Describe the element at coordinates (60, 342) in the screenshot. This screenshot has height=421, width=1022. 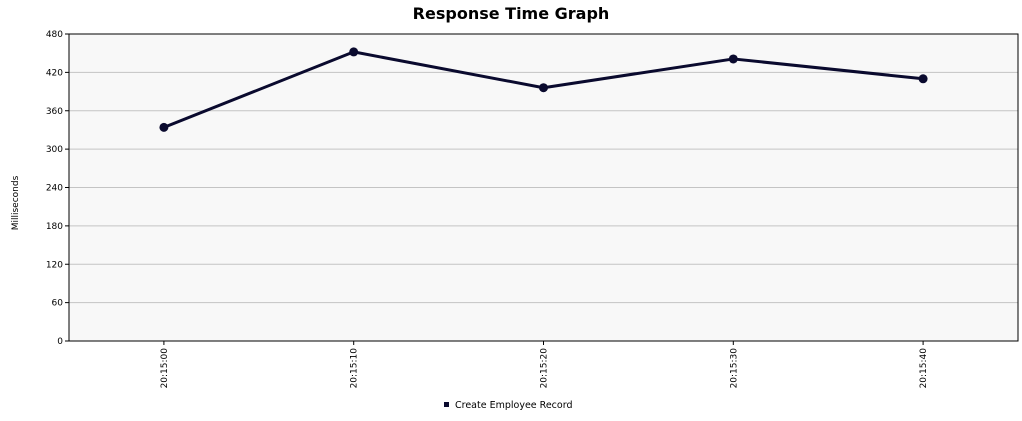
I see `y-tick-label: 0` at that location.